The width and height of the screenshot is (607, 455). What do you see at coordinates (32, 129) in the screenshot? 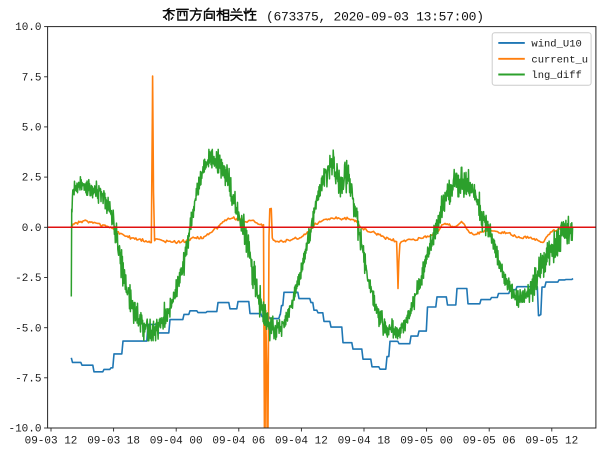
I see `svg-text: 5.0` at bounding box center [32, 129].